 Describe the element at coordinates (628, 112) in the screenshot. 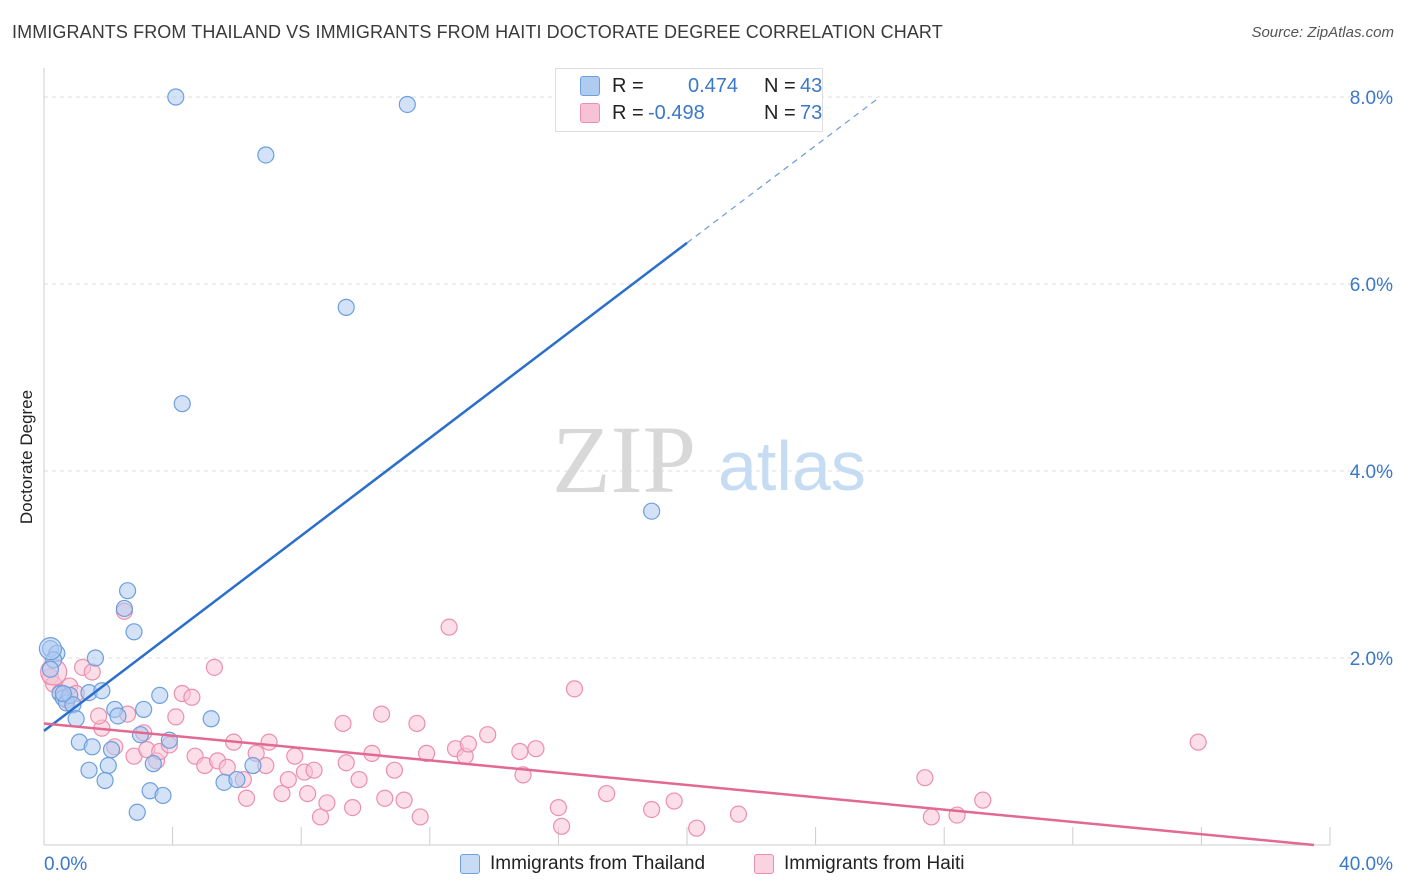

I see `legend-r-label: R =` at that location.